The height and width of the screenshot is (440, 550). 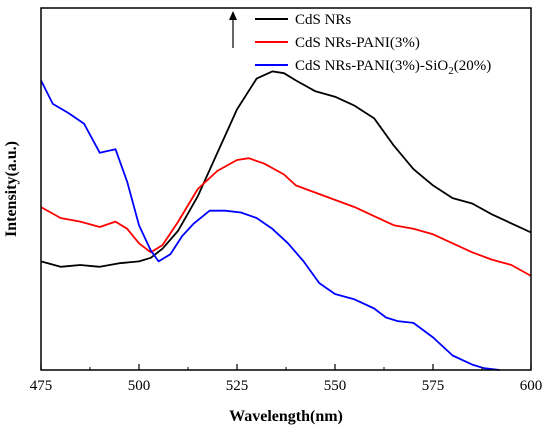 I want to click on x-axis-ticks: 475 500 525 550 575 600, so click(x=286, y=379).